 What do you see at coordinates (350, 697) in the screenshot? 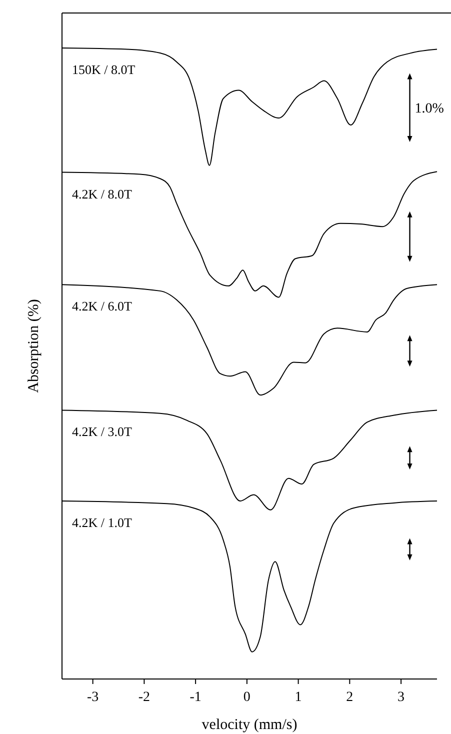
I see `x-tick-label: 2` at bounding box center [350, 697].